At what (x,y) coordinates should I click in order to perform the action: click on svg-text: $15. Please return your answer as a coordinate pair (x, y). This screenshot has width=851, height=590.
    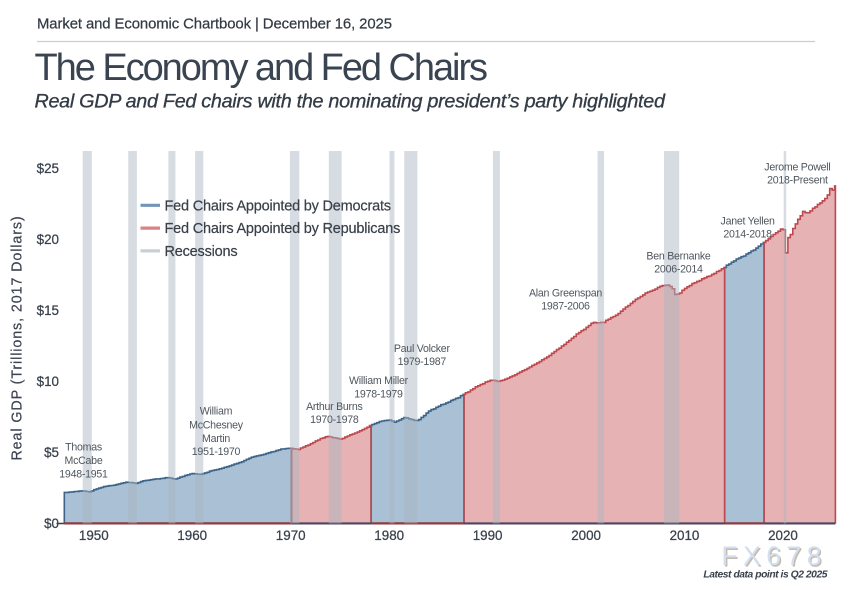
    Looking at the image, I should click on (48, 310).